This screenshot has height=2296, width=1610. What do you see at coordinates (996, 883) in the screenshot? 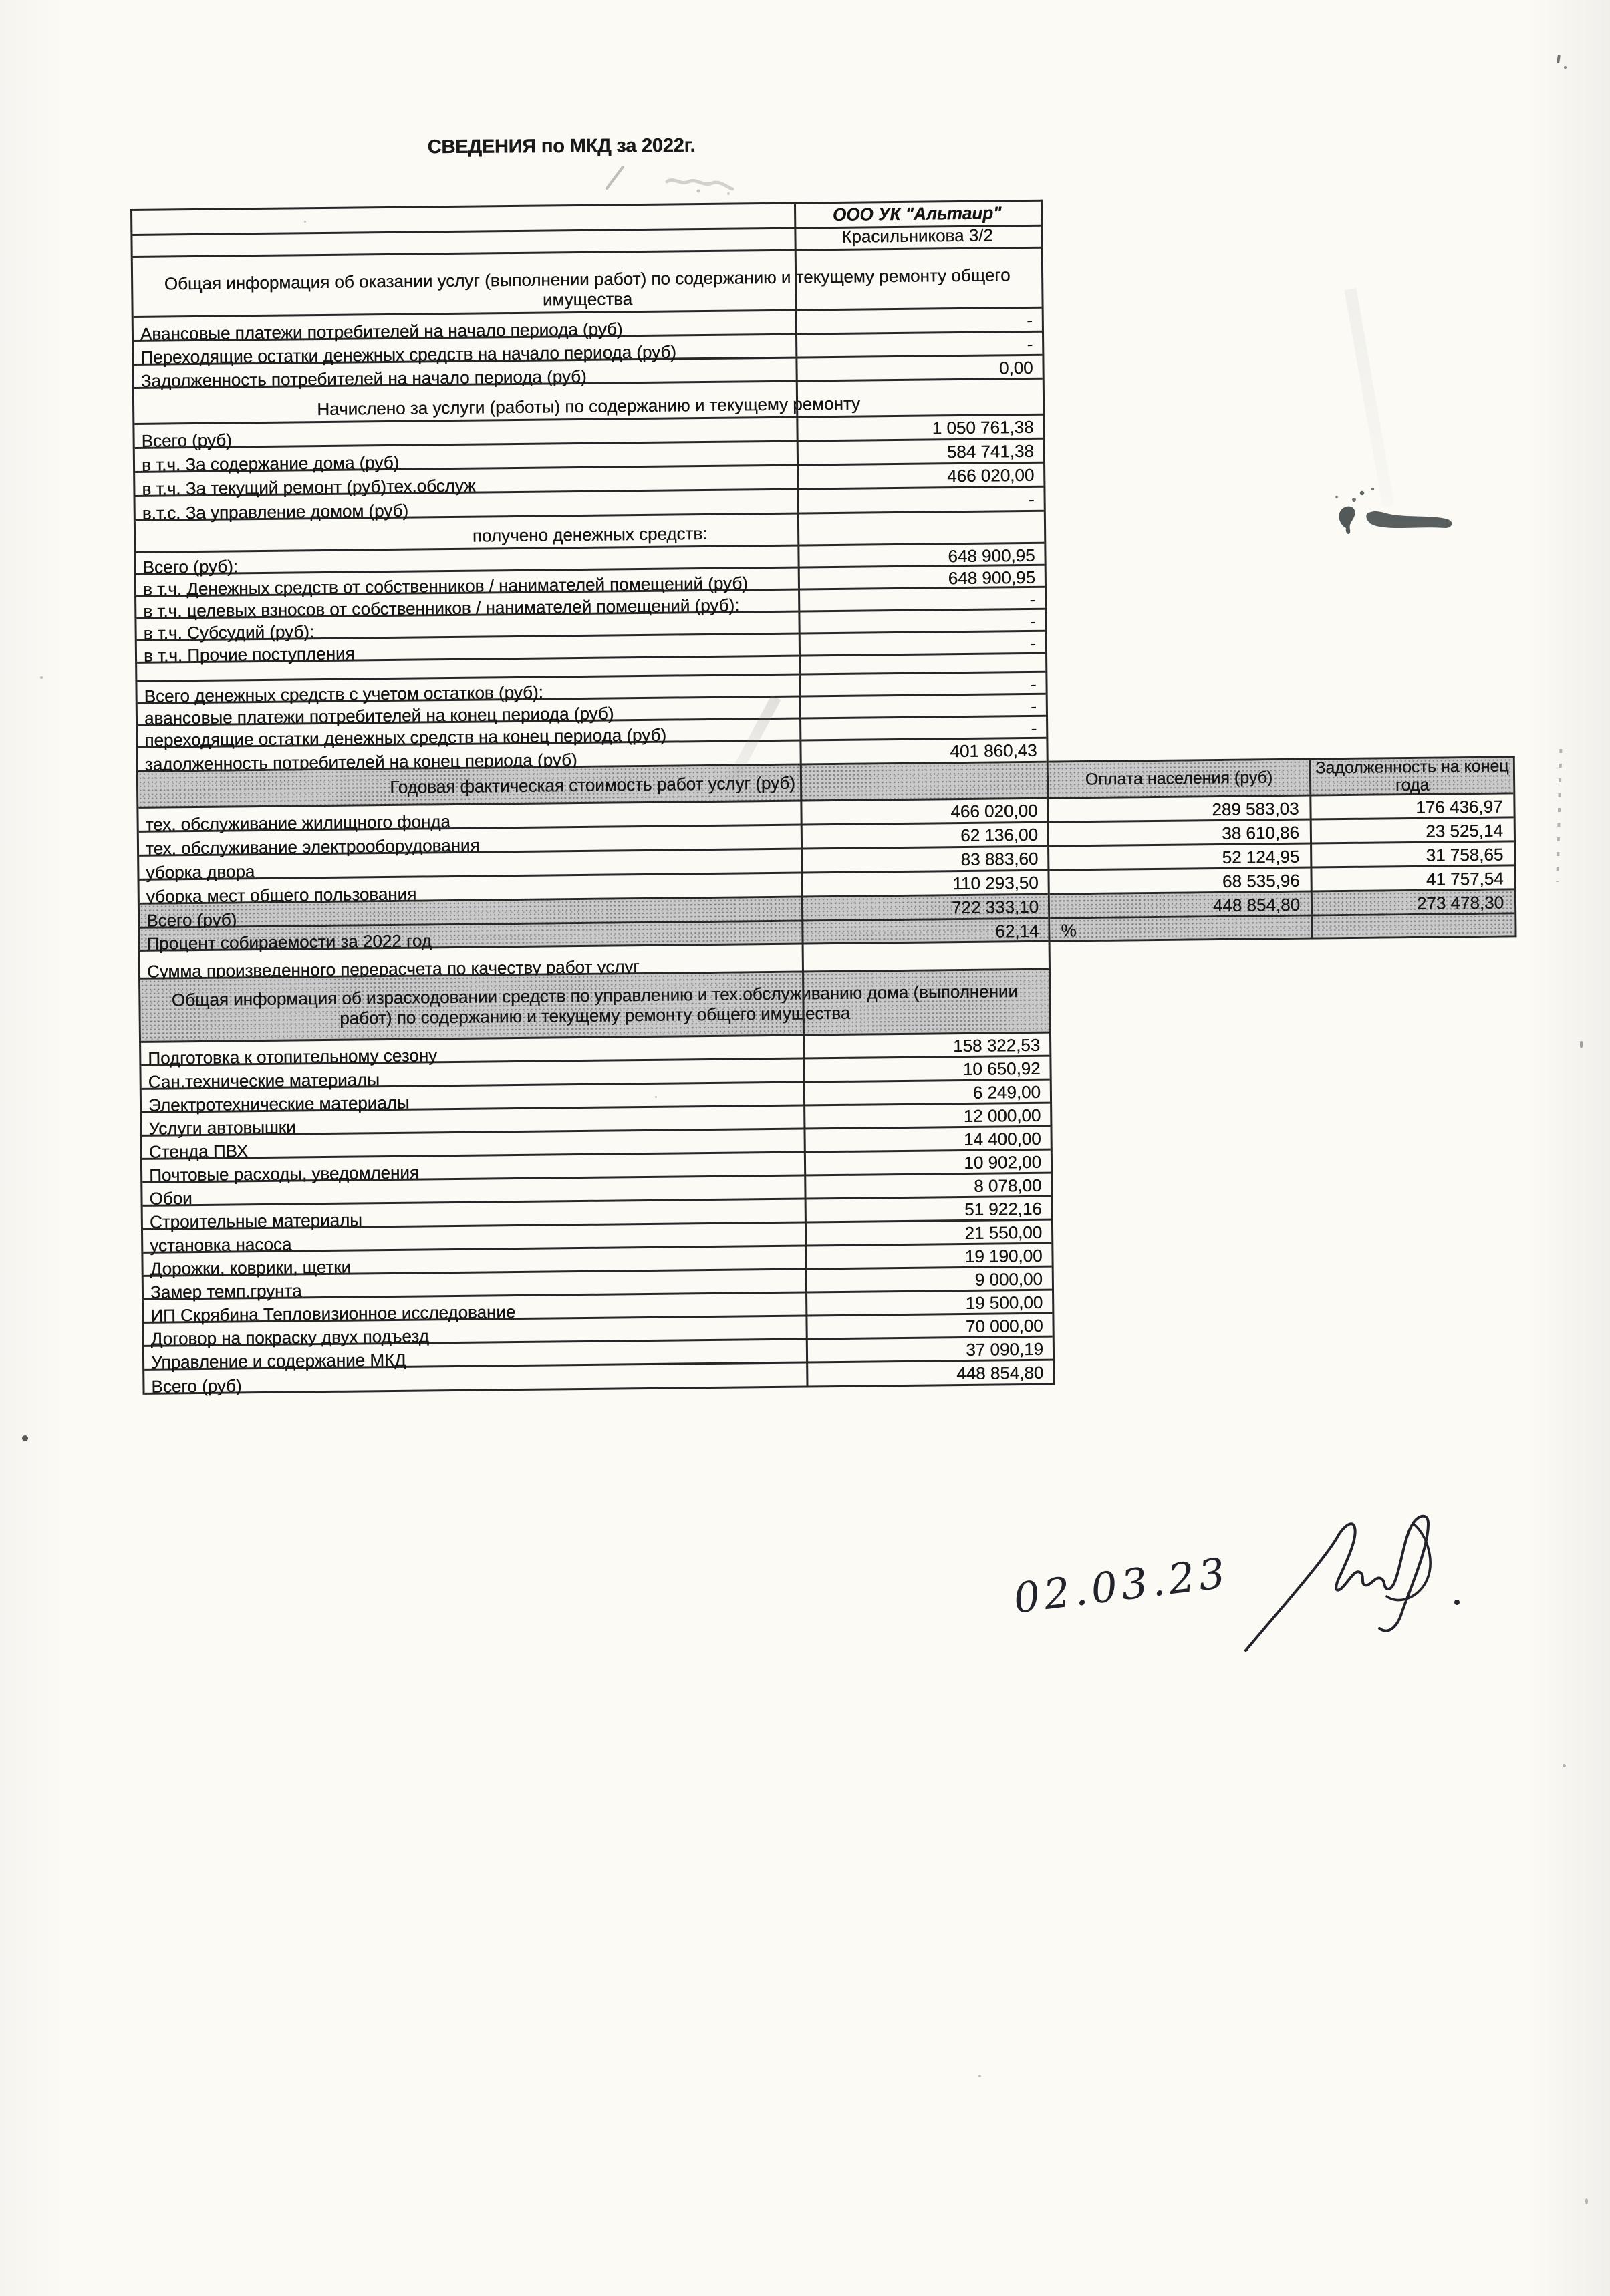
I see `row-value: 110 293,50` at bounding box center [996, 883].